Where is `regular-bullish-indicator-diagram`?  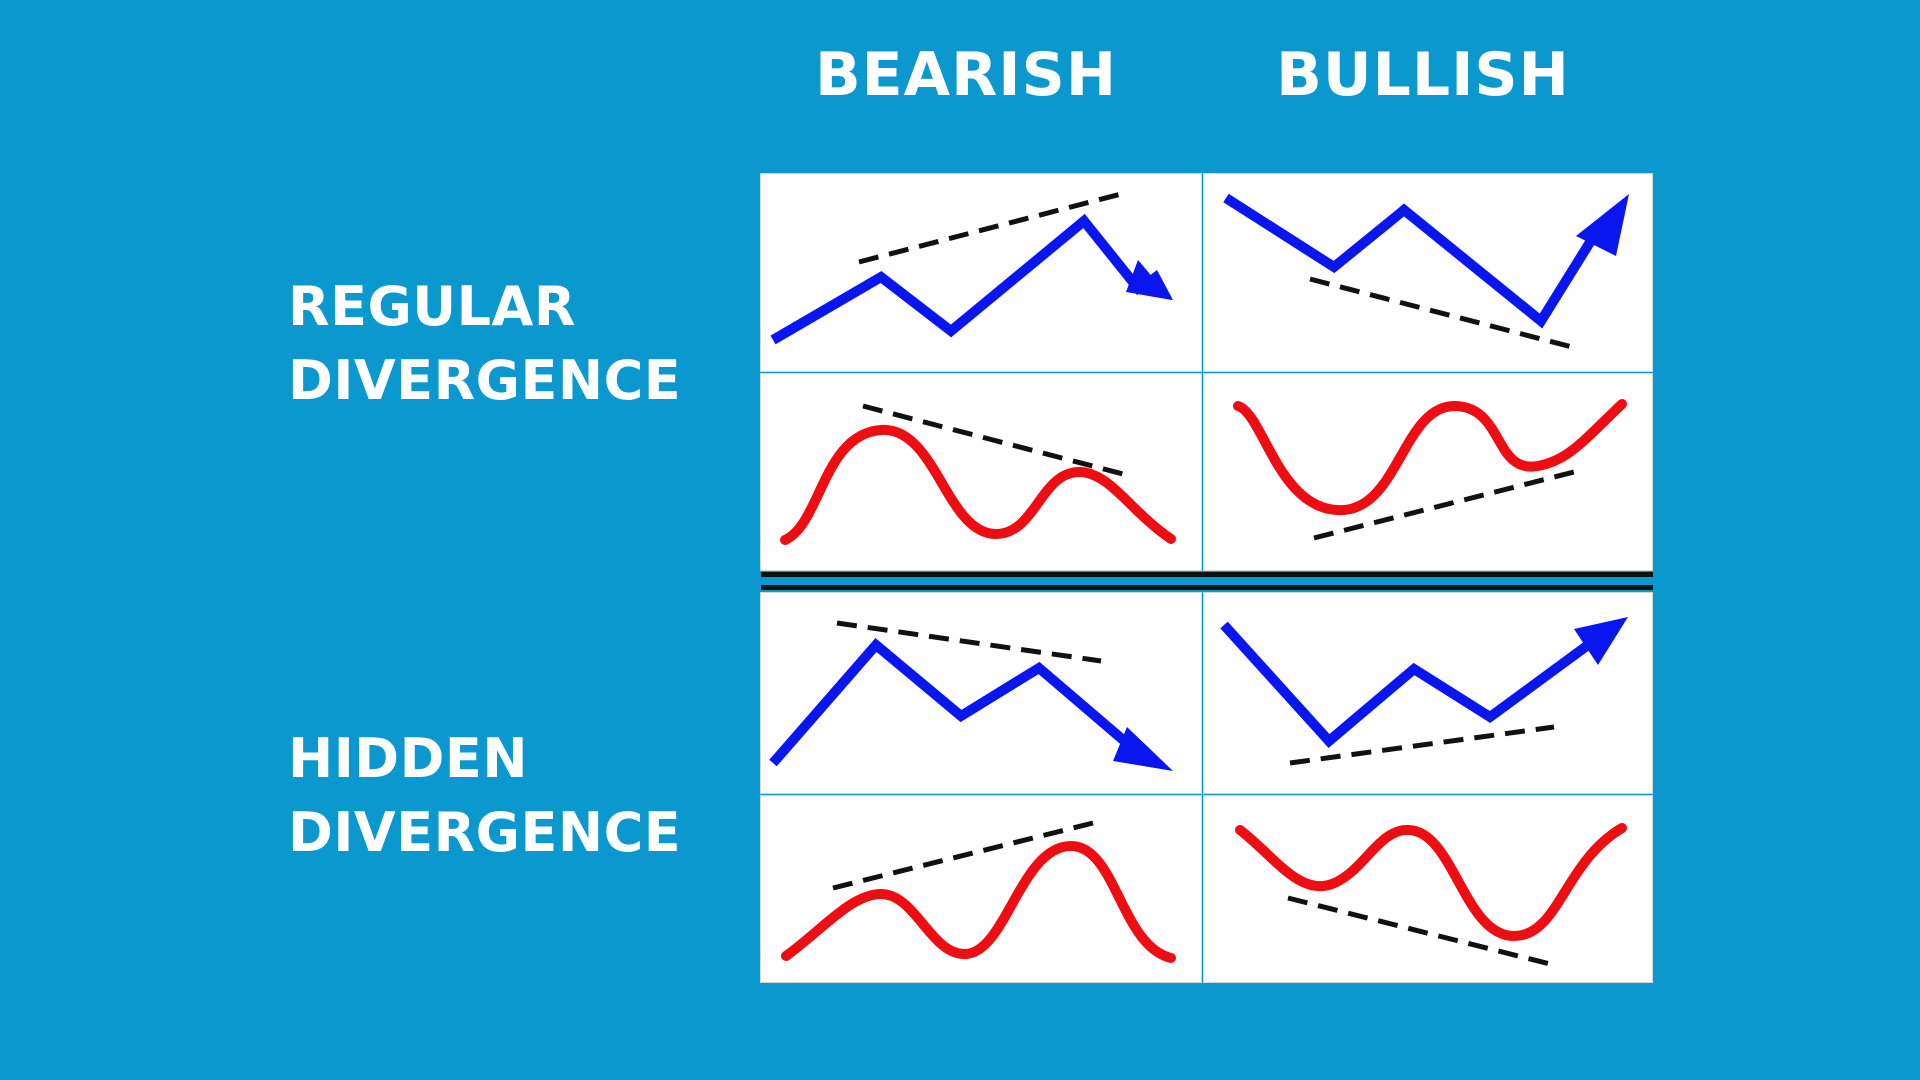 regular-bullish-indicator-diagram is located at coordinates (1430, 470).